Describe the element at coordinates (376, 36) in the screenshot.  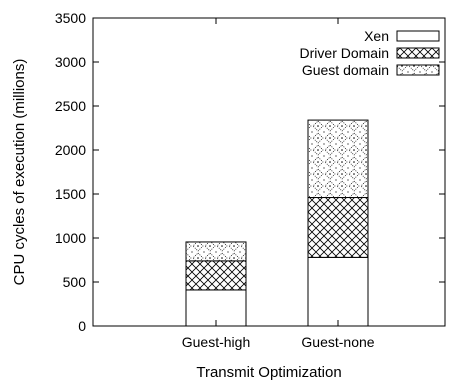
I see `legend-label-0: Xen` at that location.